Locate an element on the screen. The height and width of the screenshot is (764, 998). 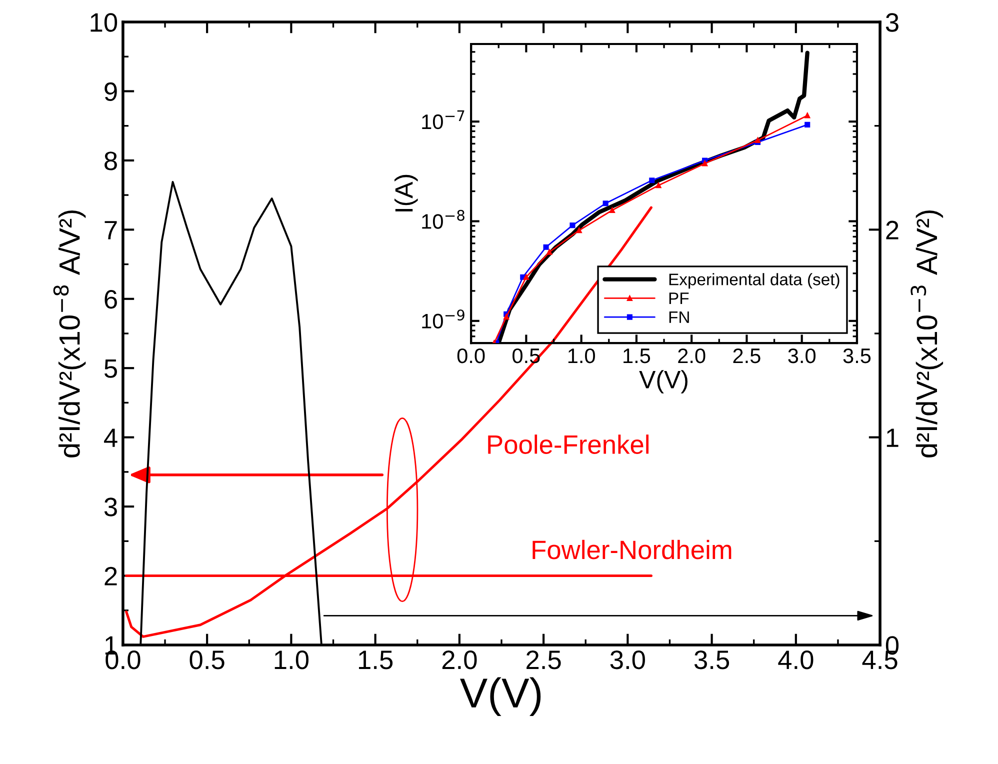
y-tick-label: 6 is located at coordinates (110, 299).